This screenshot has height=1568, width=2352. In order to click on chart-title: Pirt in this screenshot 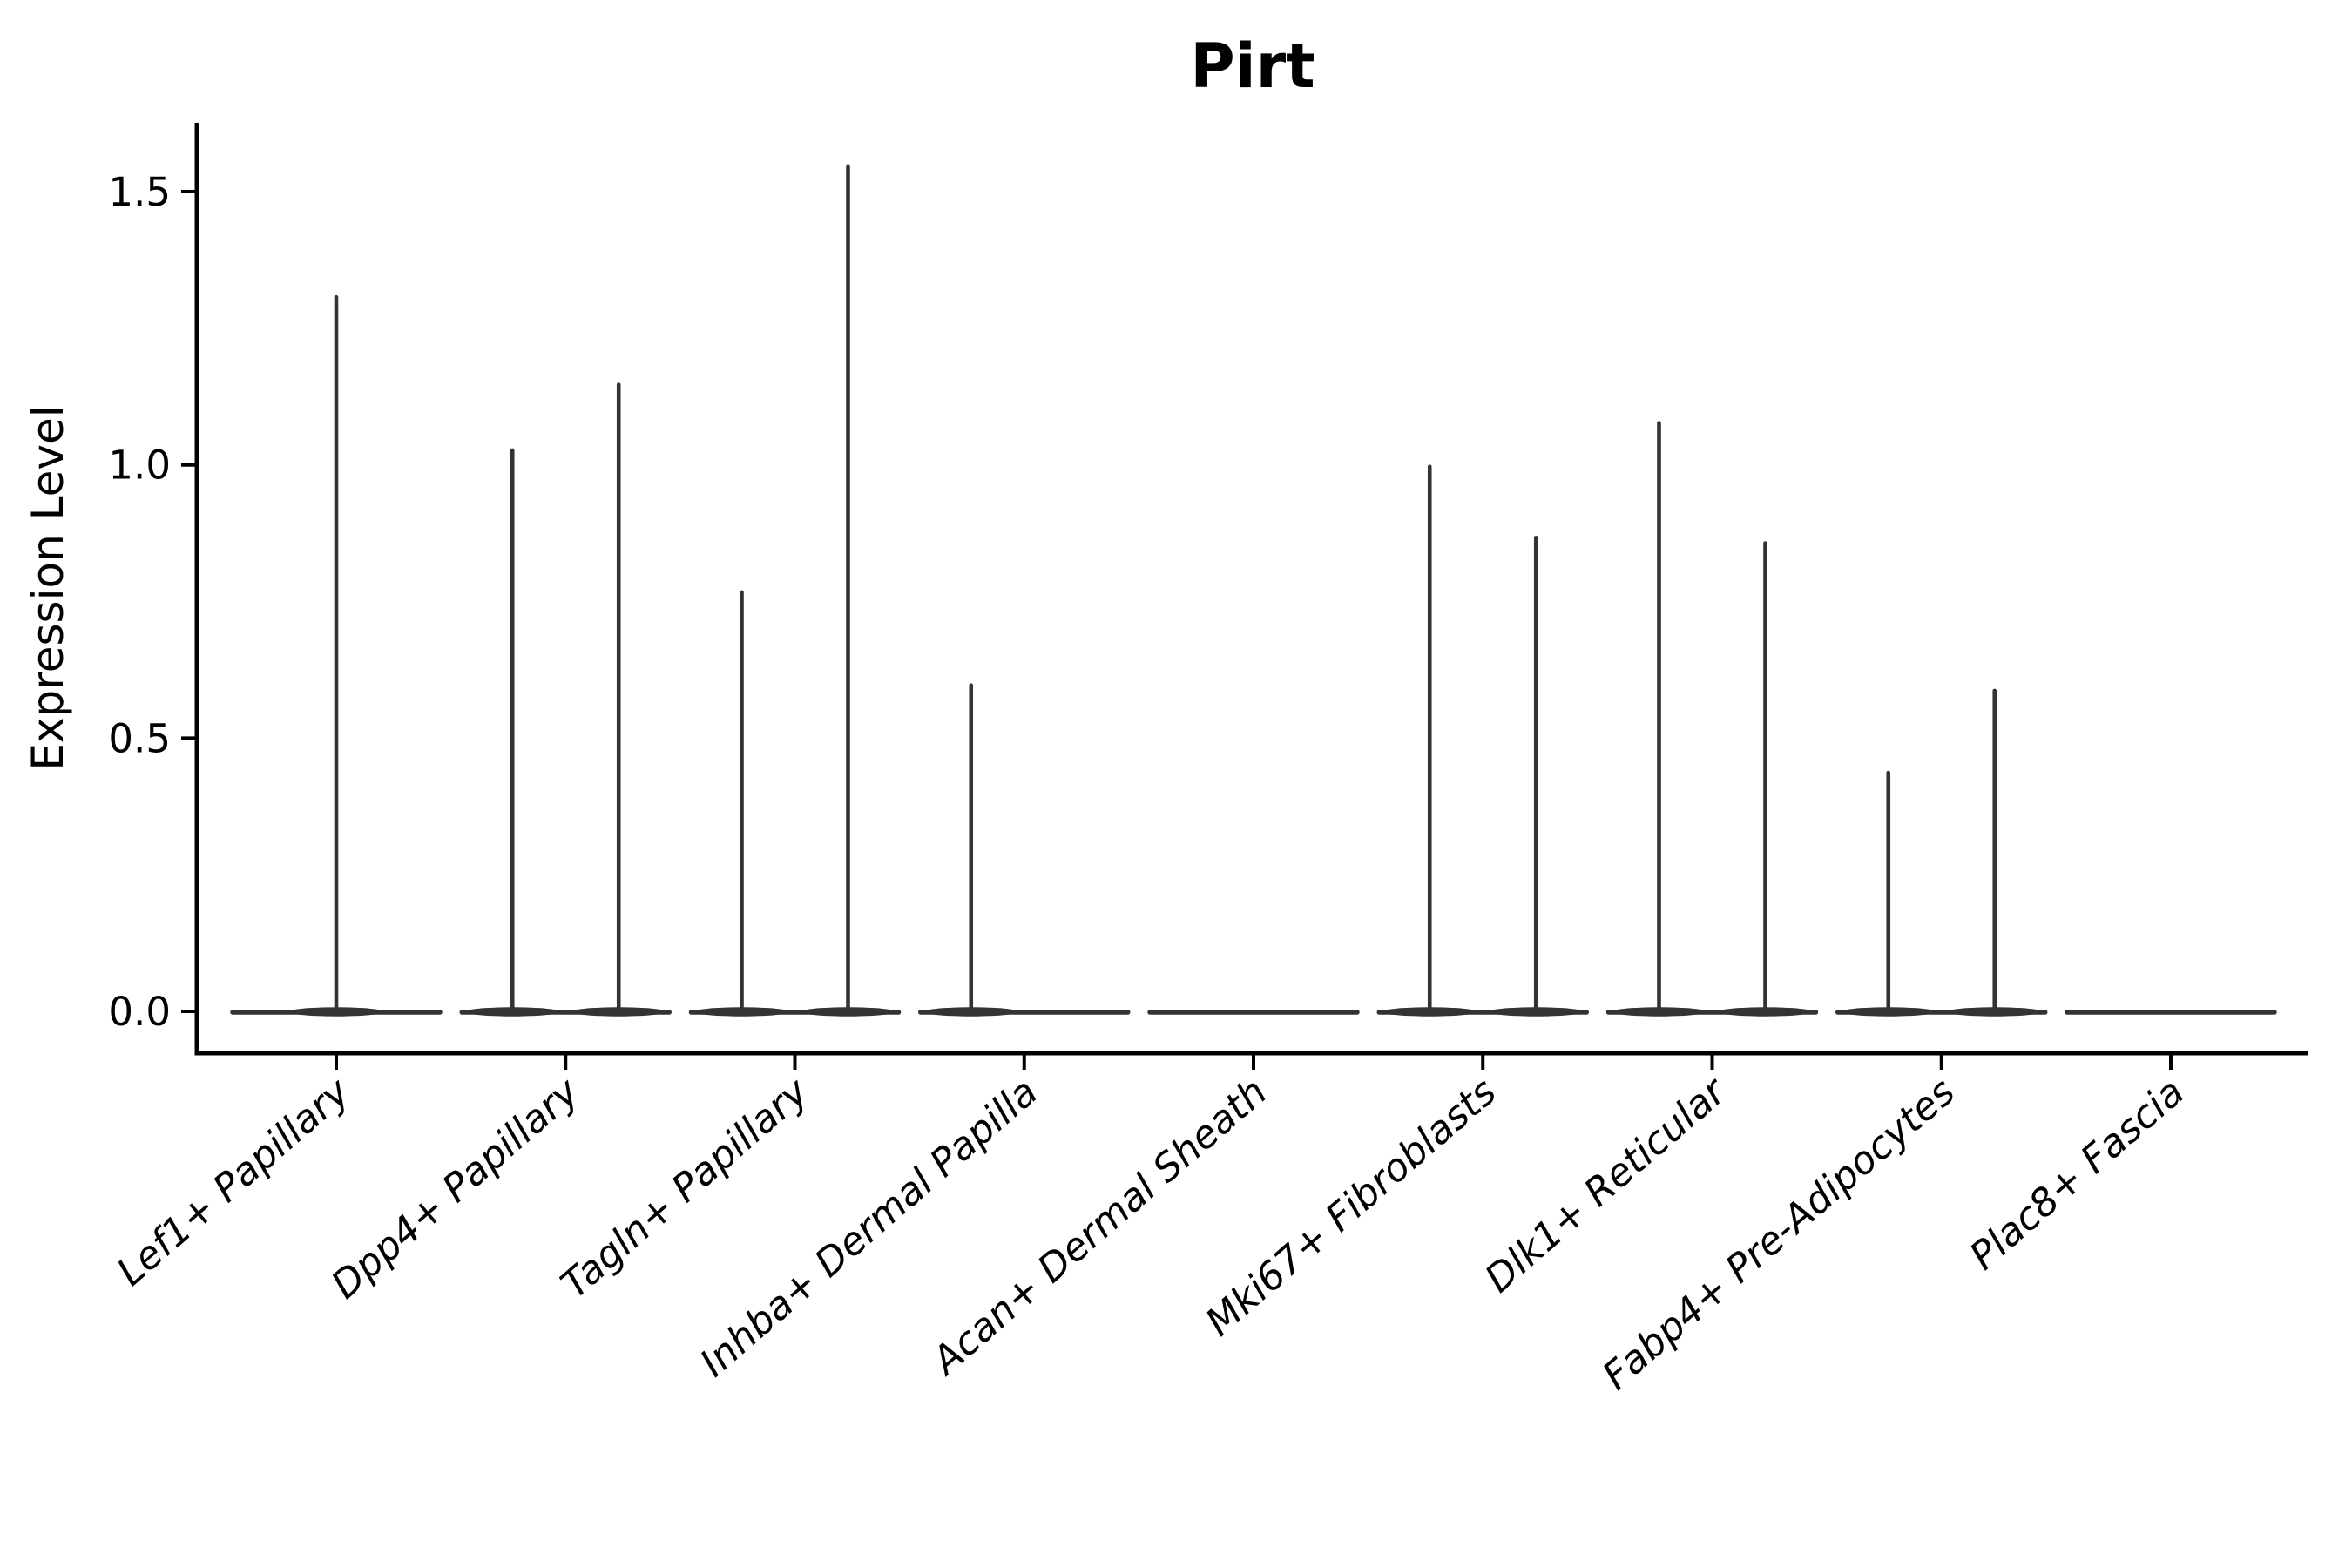, I will do `click(1252, 66)`.